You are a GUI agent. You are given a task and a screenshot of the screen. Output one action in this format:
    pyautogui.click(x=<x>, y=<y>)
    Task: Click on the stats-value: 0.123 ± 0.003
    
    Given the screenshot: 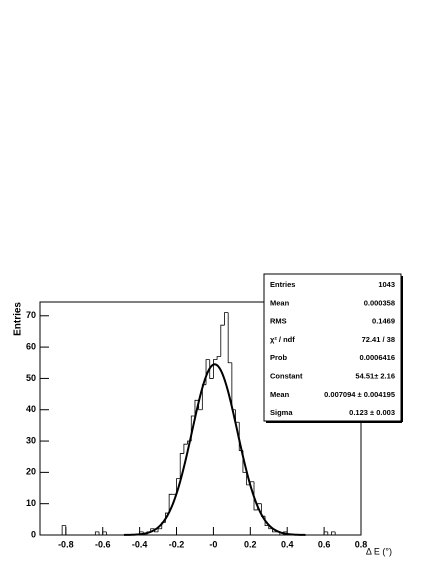 What is the action you would take?
    pyautogui.click(x=372, y=412)
    